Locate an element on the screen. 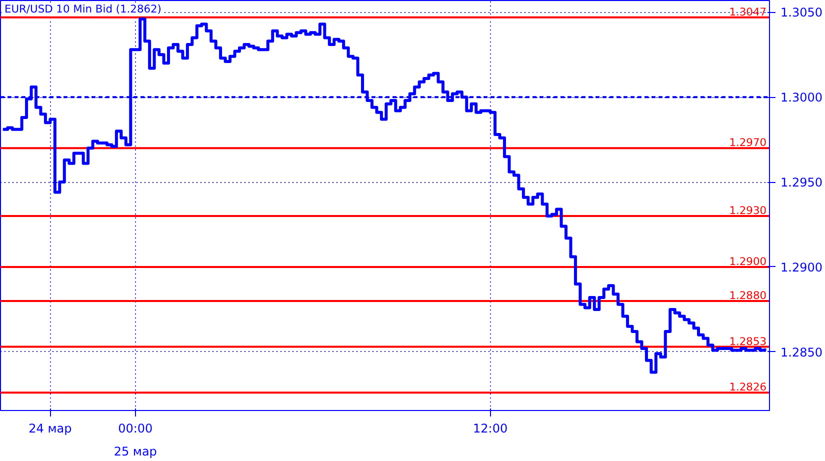 Image resolution: width=825 pixels, height=461 pixels. x-tick-label: 00:00 is located at coordinates (135, 429).